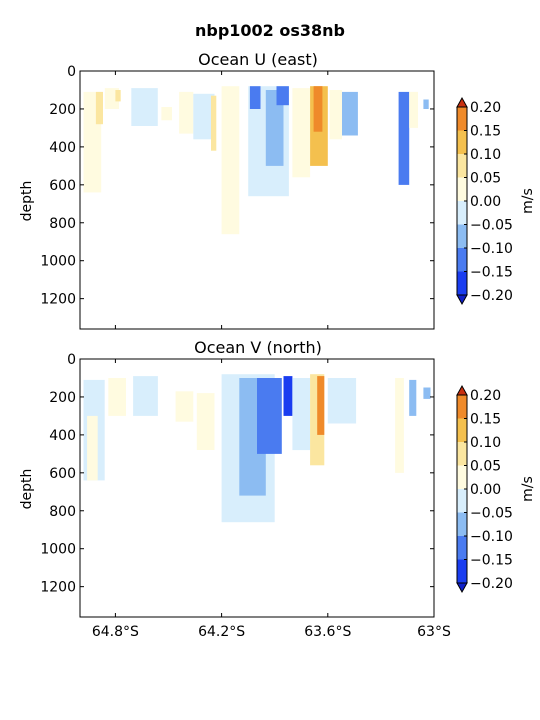 This screenshot has height=720, width=540. Describe the element at coordinates (62, 512) in the screenshot. I see `ytick-label: 800` at that location.